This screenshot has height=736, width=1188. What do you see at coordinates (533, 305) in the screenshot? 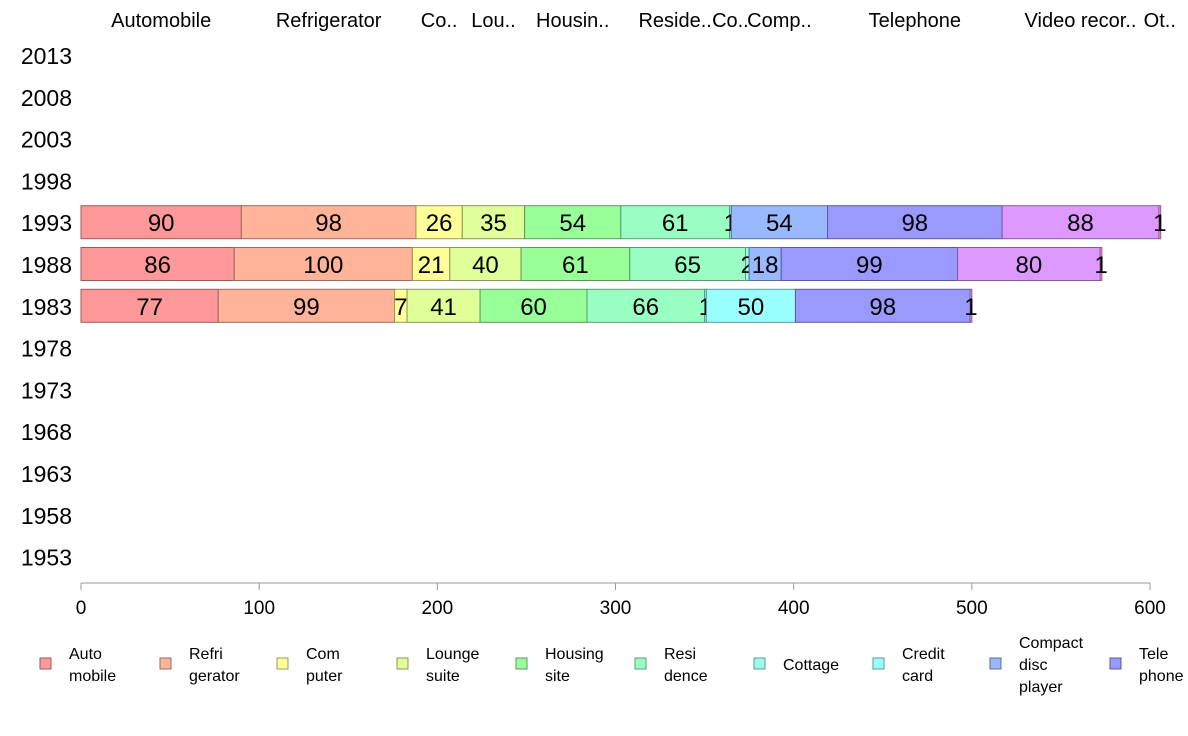
I see `bar-segment-housing-site` at bounding box center [533, 305].